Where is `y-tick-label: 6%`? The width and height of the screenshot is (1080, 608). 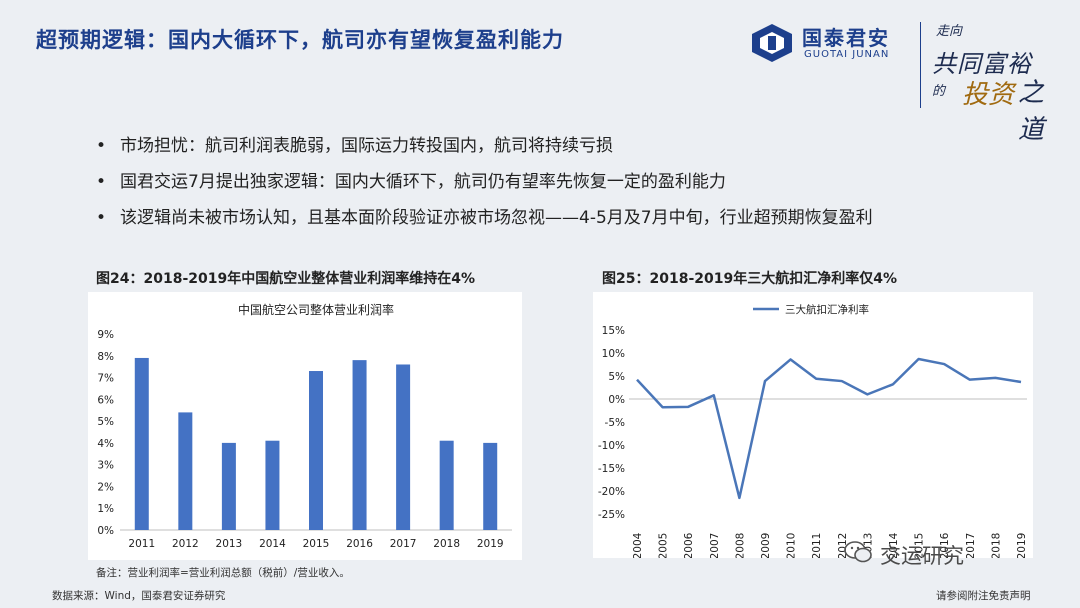
y-tick-label: 6% is located at coordinates (105, 400).